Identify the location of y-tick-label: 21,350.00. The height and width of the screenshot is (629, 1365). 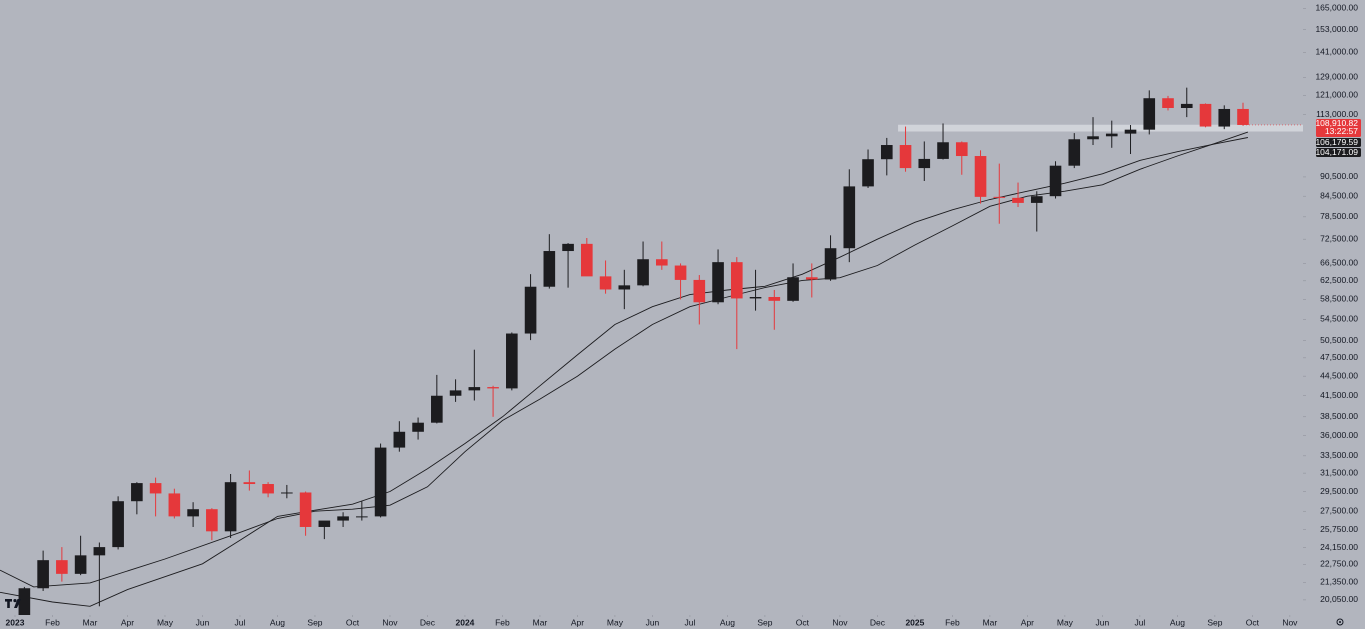
(1339, 582).